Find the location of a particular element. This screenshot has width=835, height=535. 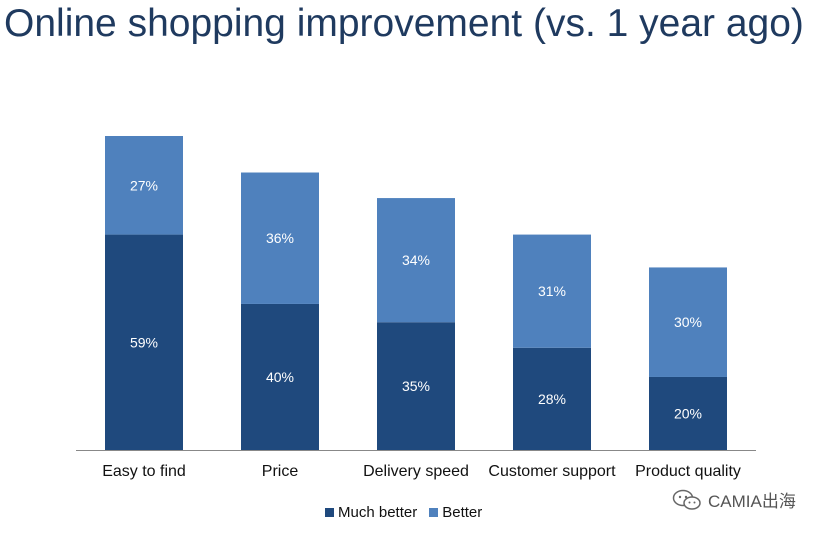

legend-label-better: Better is located at coordinates (462, 512).